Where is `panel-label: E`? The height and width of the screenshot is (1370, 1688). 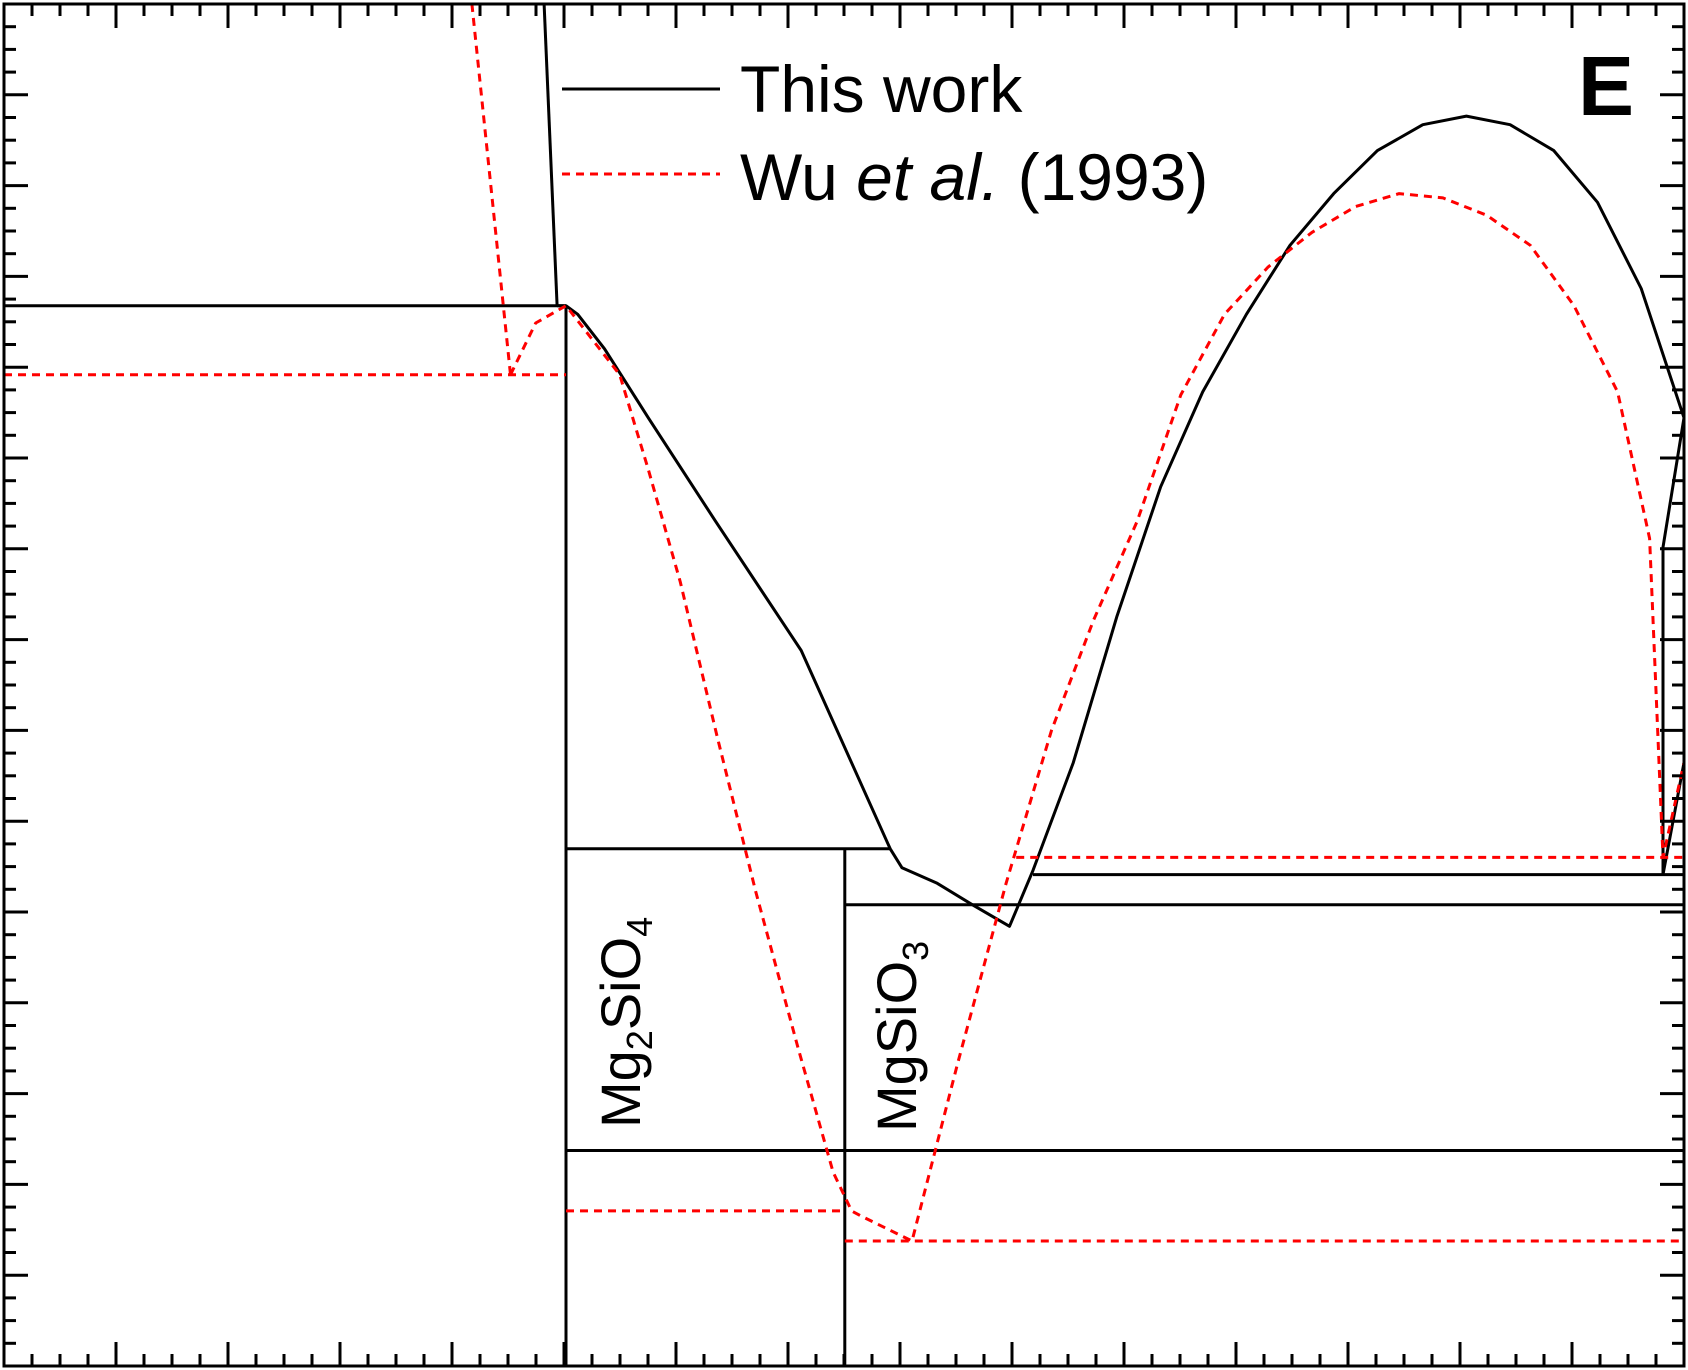
panel-label: E is located at coordinates (1606, 86).